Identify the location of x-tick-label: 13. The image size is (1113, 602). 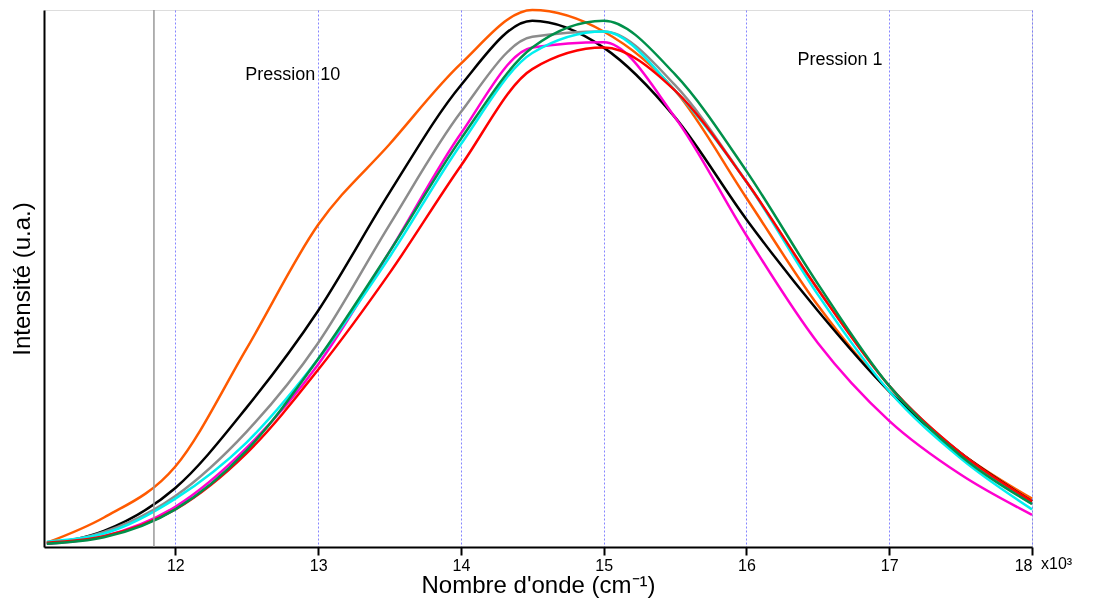
(318, 565).